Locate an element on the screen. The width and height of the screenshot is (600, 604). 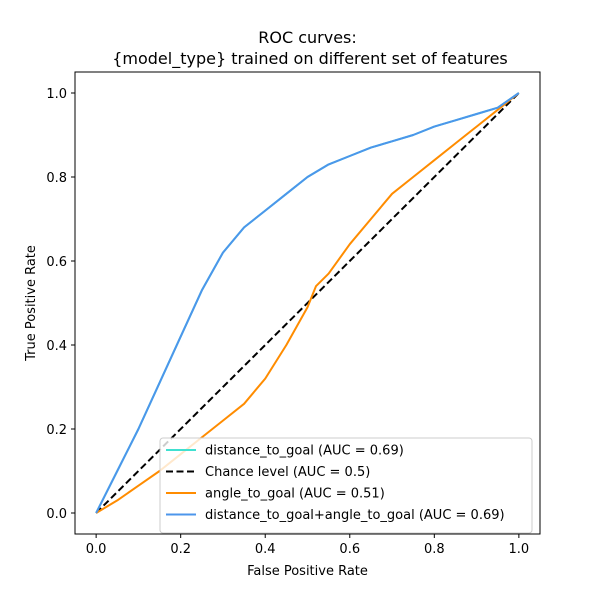
legend-box is located at coordinates (346, 485).